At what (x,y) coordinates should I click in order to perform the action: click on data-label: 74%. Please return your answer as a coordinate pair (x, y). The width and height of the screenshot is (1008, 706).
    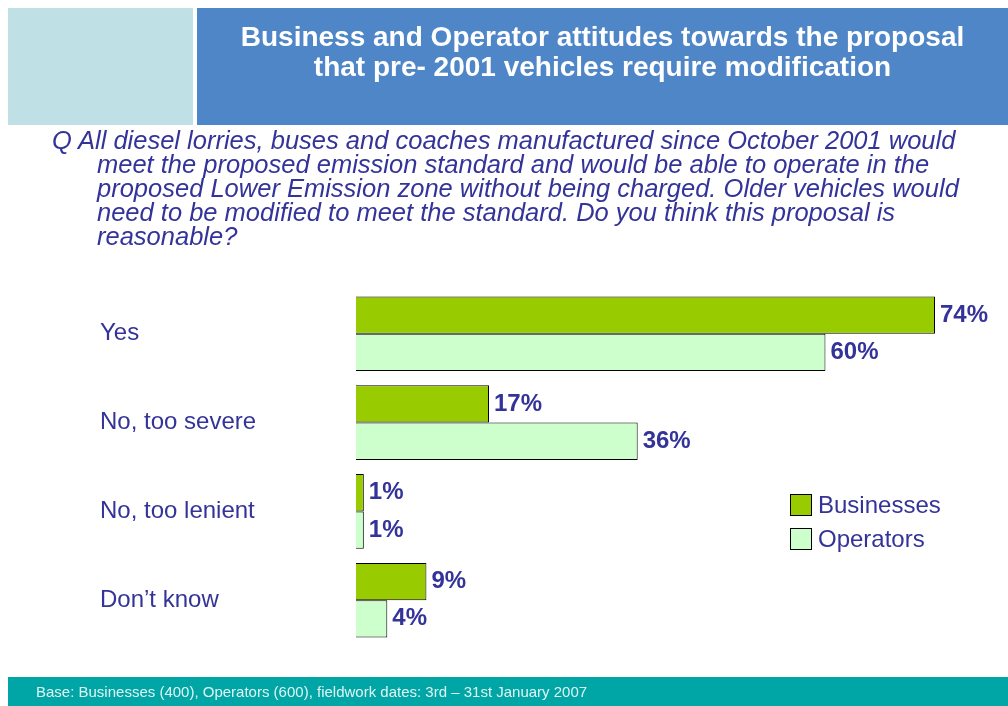
    Looking at the image, I should click on (964, 313).